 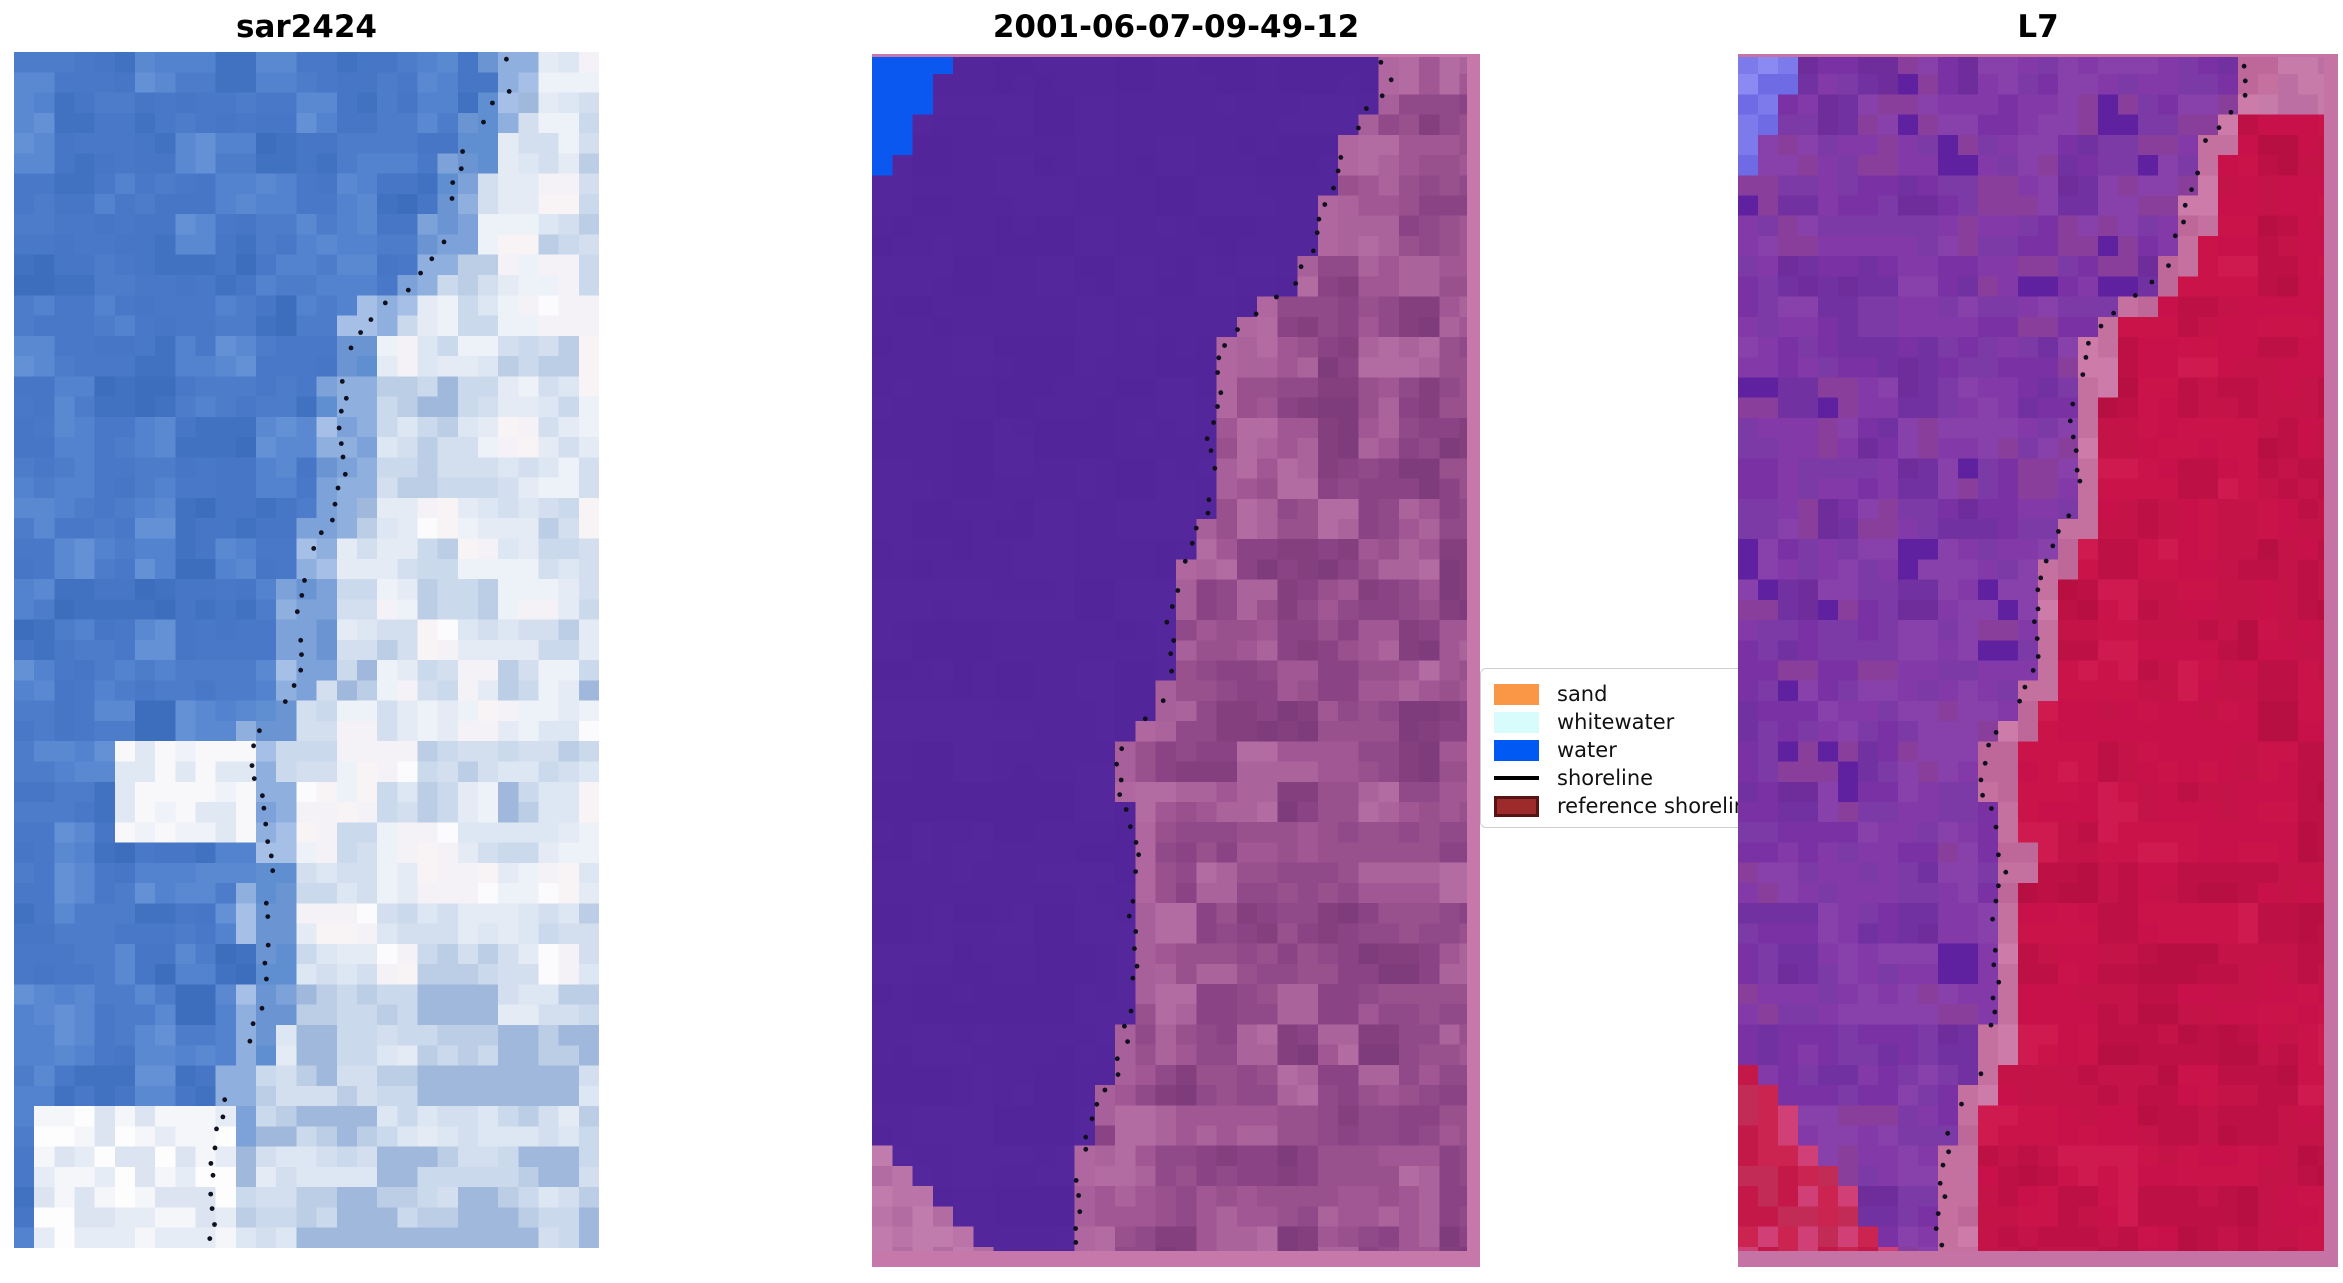 What do you see at coordinates (1516, 778) in the screenshot?
I see `shoreline-swatch` at bounding box center [1516, 778].